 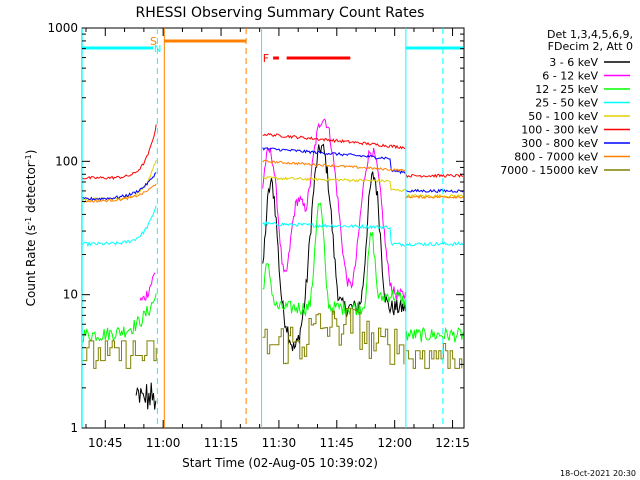 I want to click on series-line-2-seg2, so click(x=434, y=334).